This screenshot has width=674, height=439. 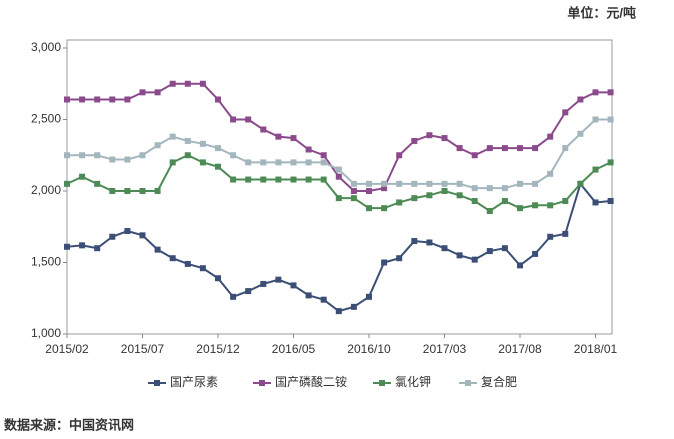 What do you see at coordinates (520, 349) in the screenshot?
I see `x-tick-label: 2017/08` at bounding box center [520, 349].